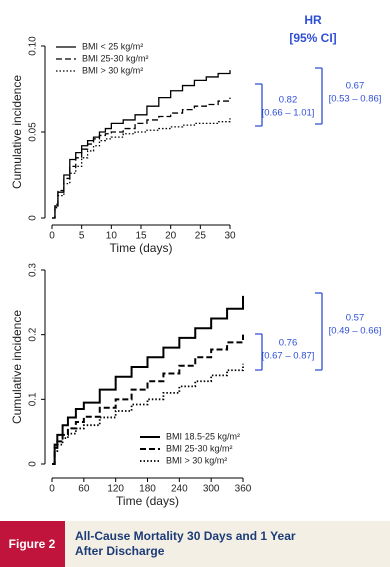 Image resolution: width=390 pixels, height=567 pixels. Describe the element at coordinates (211, 489) in the screenshot. I see `x-tick-label: 300` at that location.